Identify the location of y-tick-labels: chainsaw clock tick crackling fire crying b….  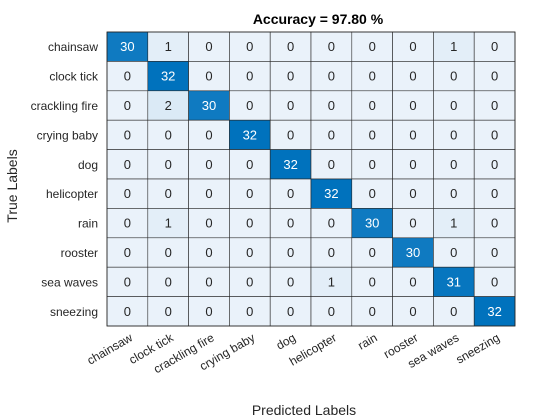
(65, 179).